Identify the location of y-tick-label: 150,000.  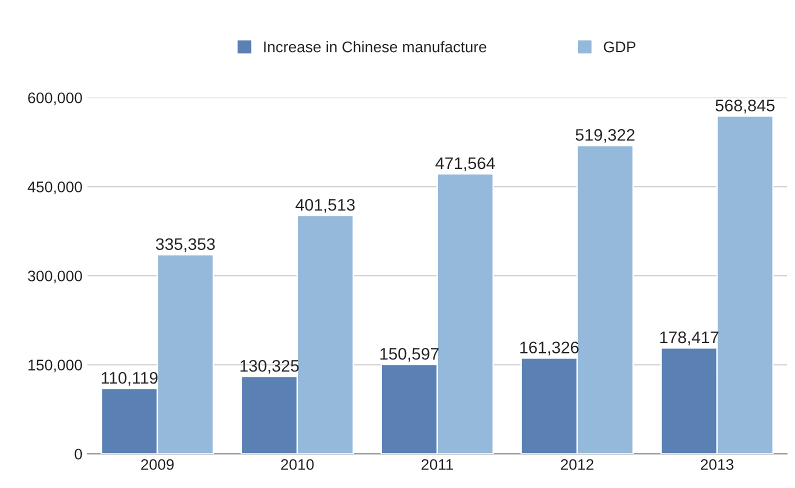
(55, 366).